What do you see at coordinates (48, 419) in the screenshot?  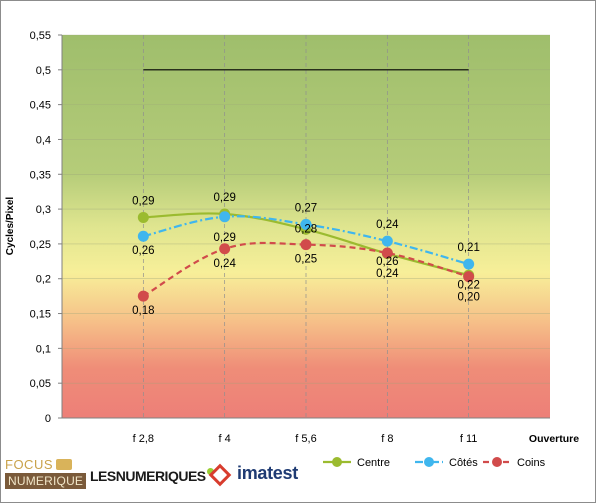 I see `y-tick-label: 0` at bounding box center [48, 419].